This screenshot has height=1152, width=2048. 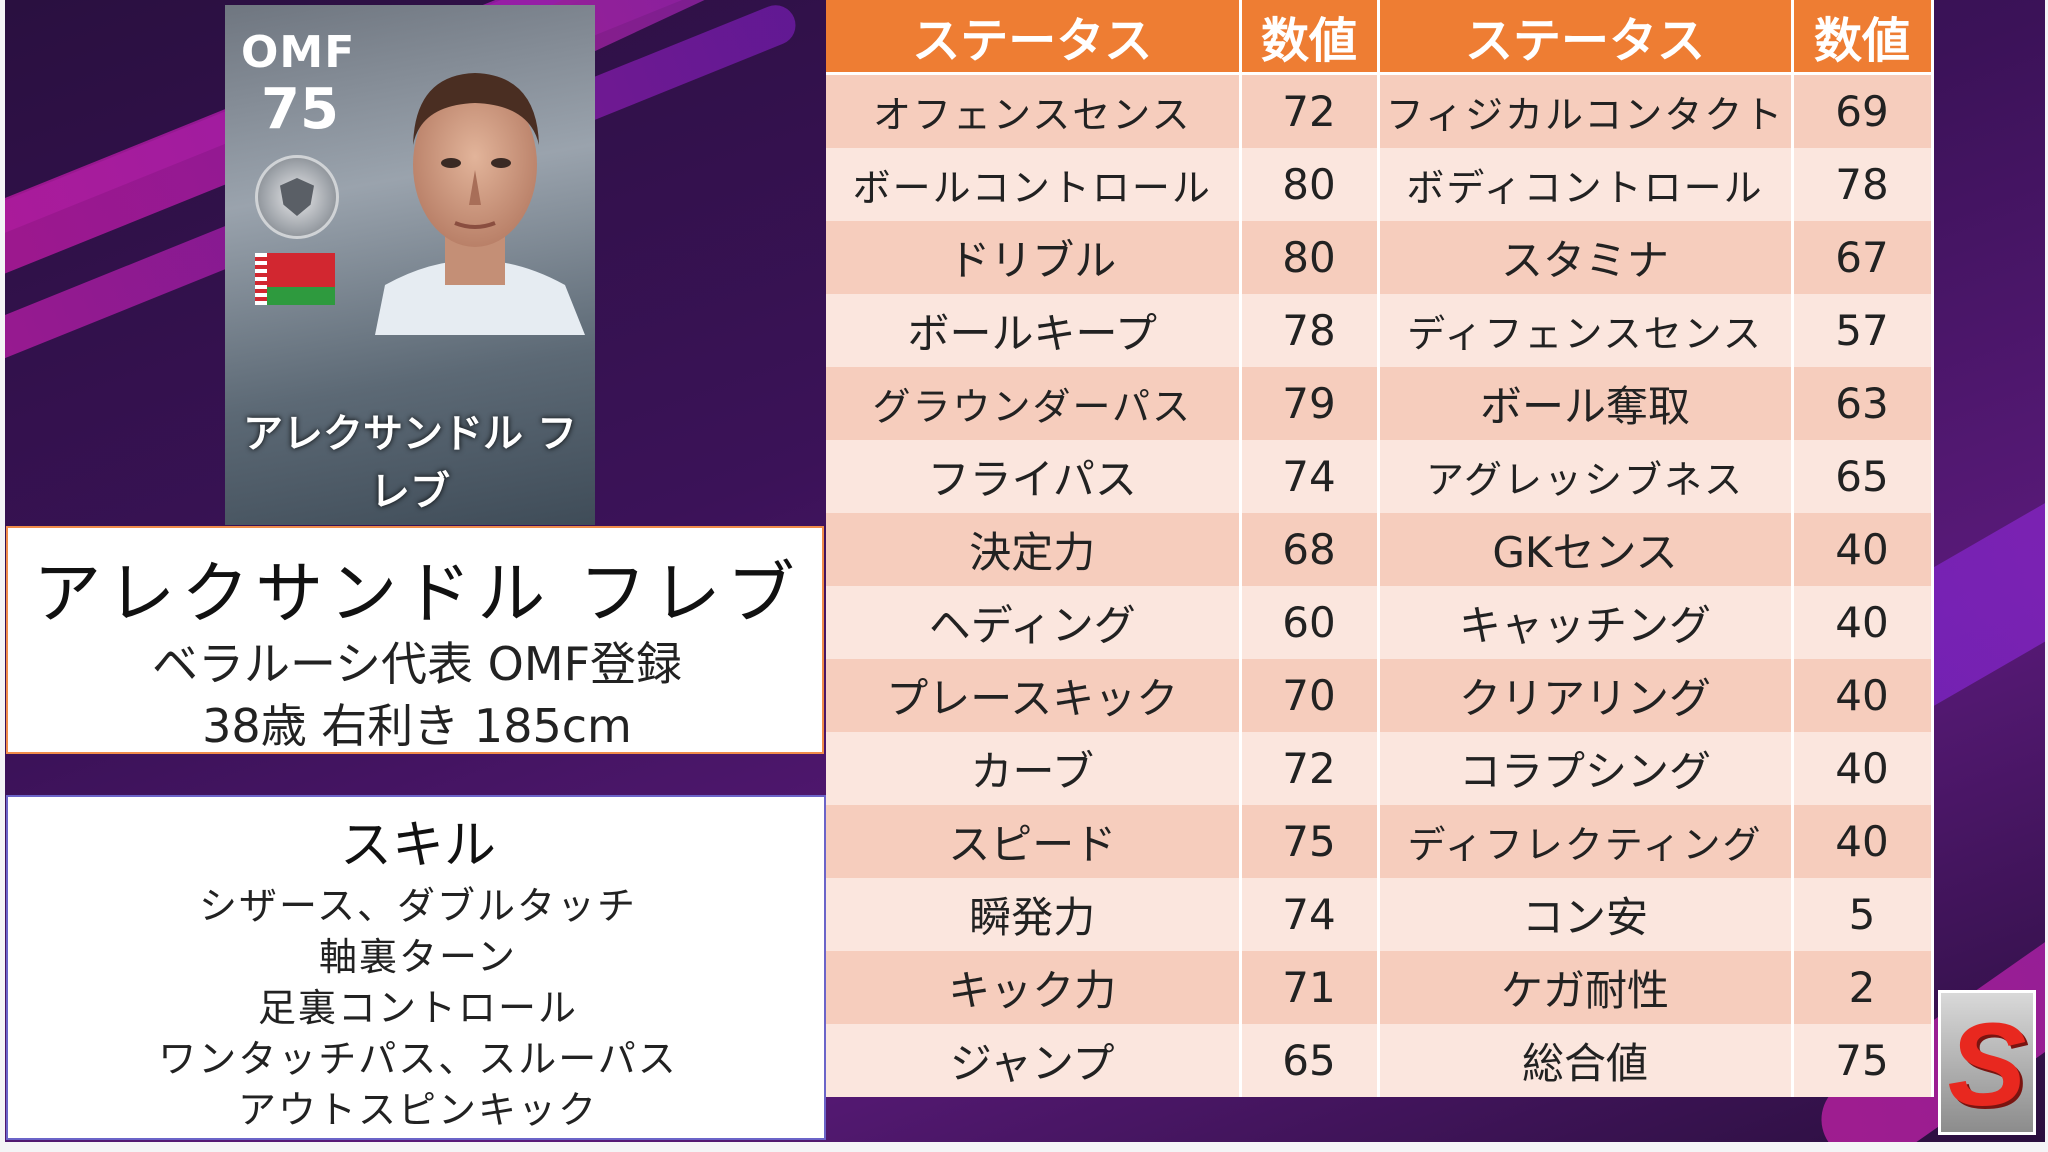 I want to click on stats-row: ボールキープ 78 ディフェンスセンス 57, so click(x=1380, y=330).